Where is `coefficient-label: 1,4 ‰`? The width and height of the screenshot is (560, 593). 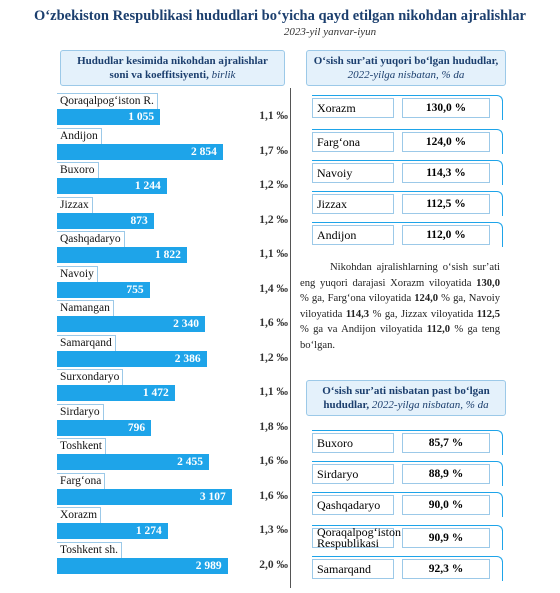 coefficient-label: 1,4 ‰ is located at coordinates (273, 288).